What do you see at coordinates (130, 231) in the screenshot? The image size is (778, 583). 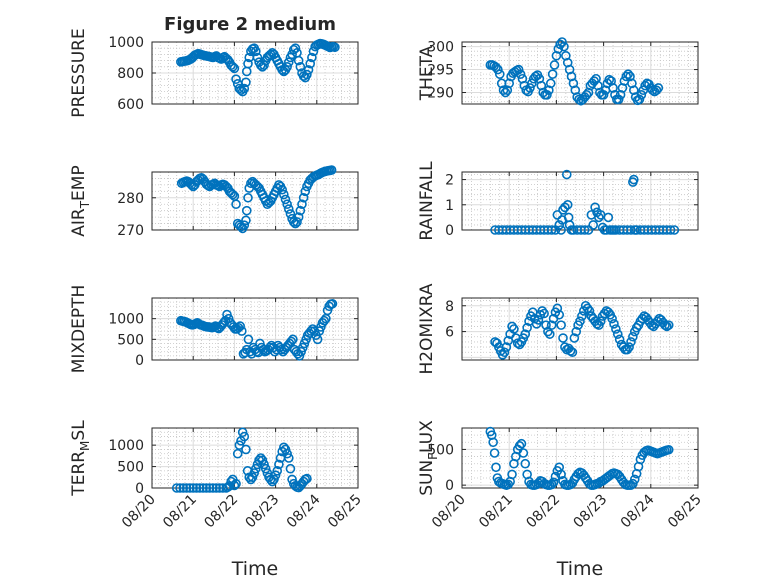 I see `y-tick-label: 270` at bounding box center [130, 231].